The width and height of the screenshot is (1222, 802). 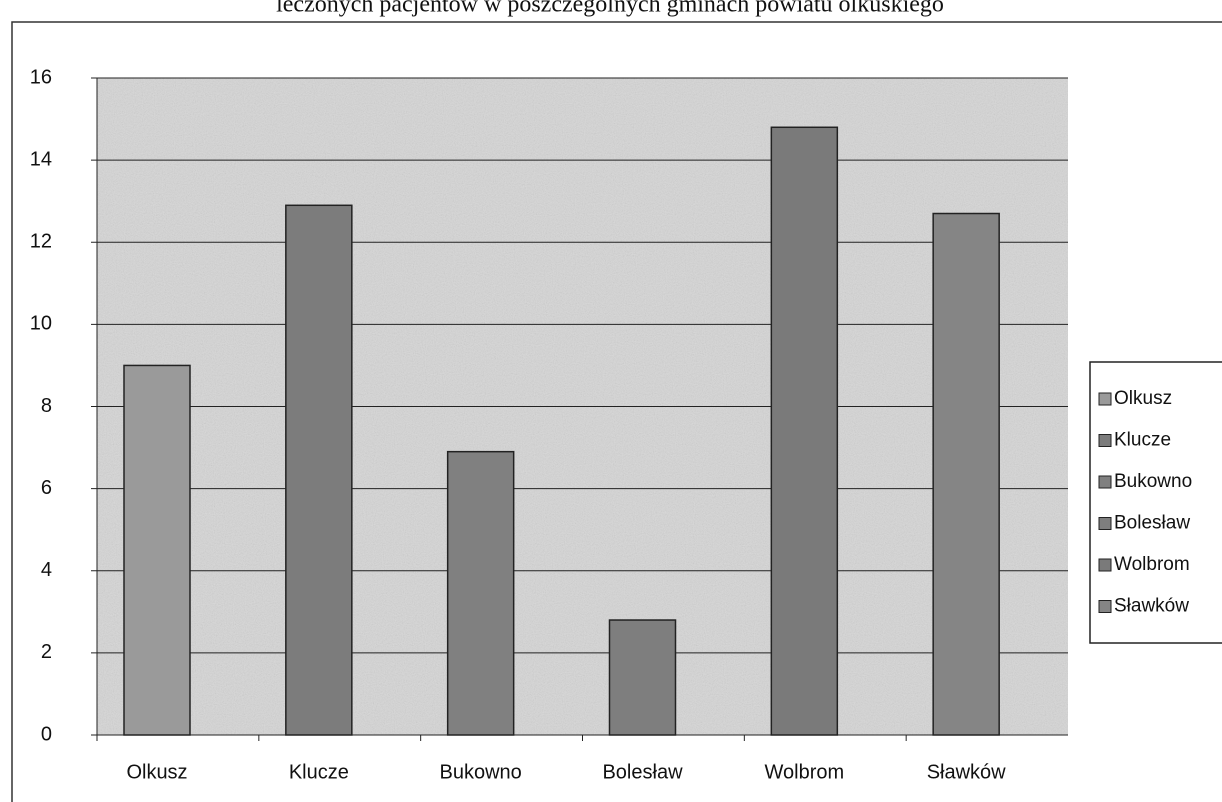 What do you see at coordinates (481, 772) in the screenshot?
I see `x-tick-label: Bukowno` at bounding box center [481, 772].